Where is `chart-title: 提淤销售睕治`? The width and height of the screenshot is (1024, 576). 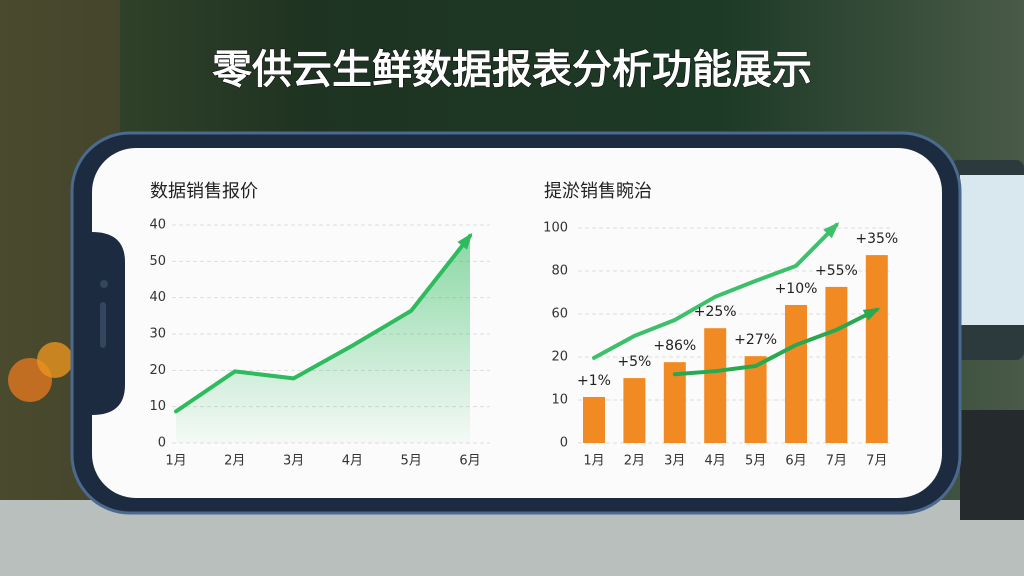
chart-title: 提淤销售睕治 is located at coordinates (598, 191).